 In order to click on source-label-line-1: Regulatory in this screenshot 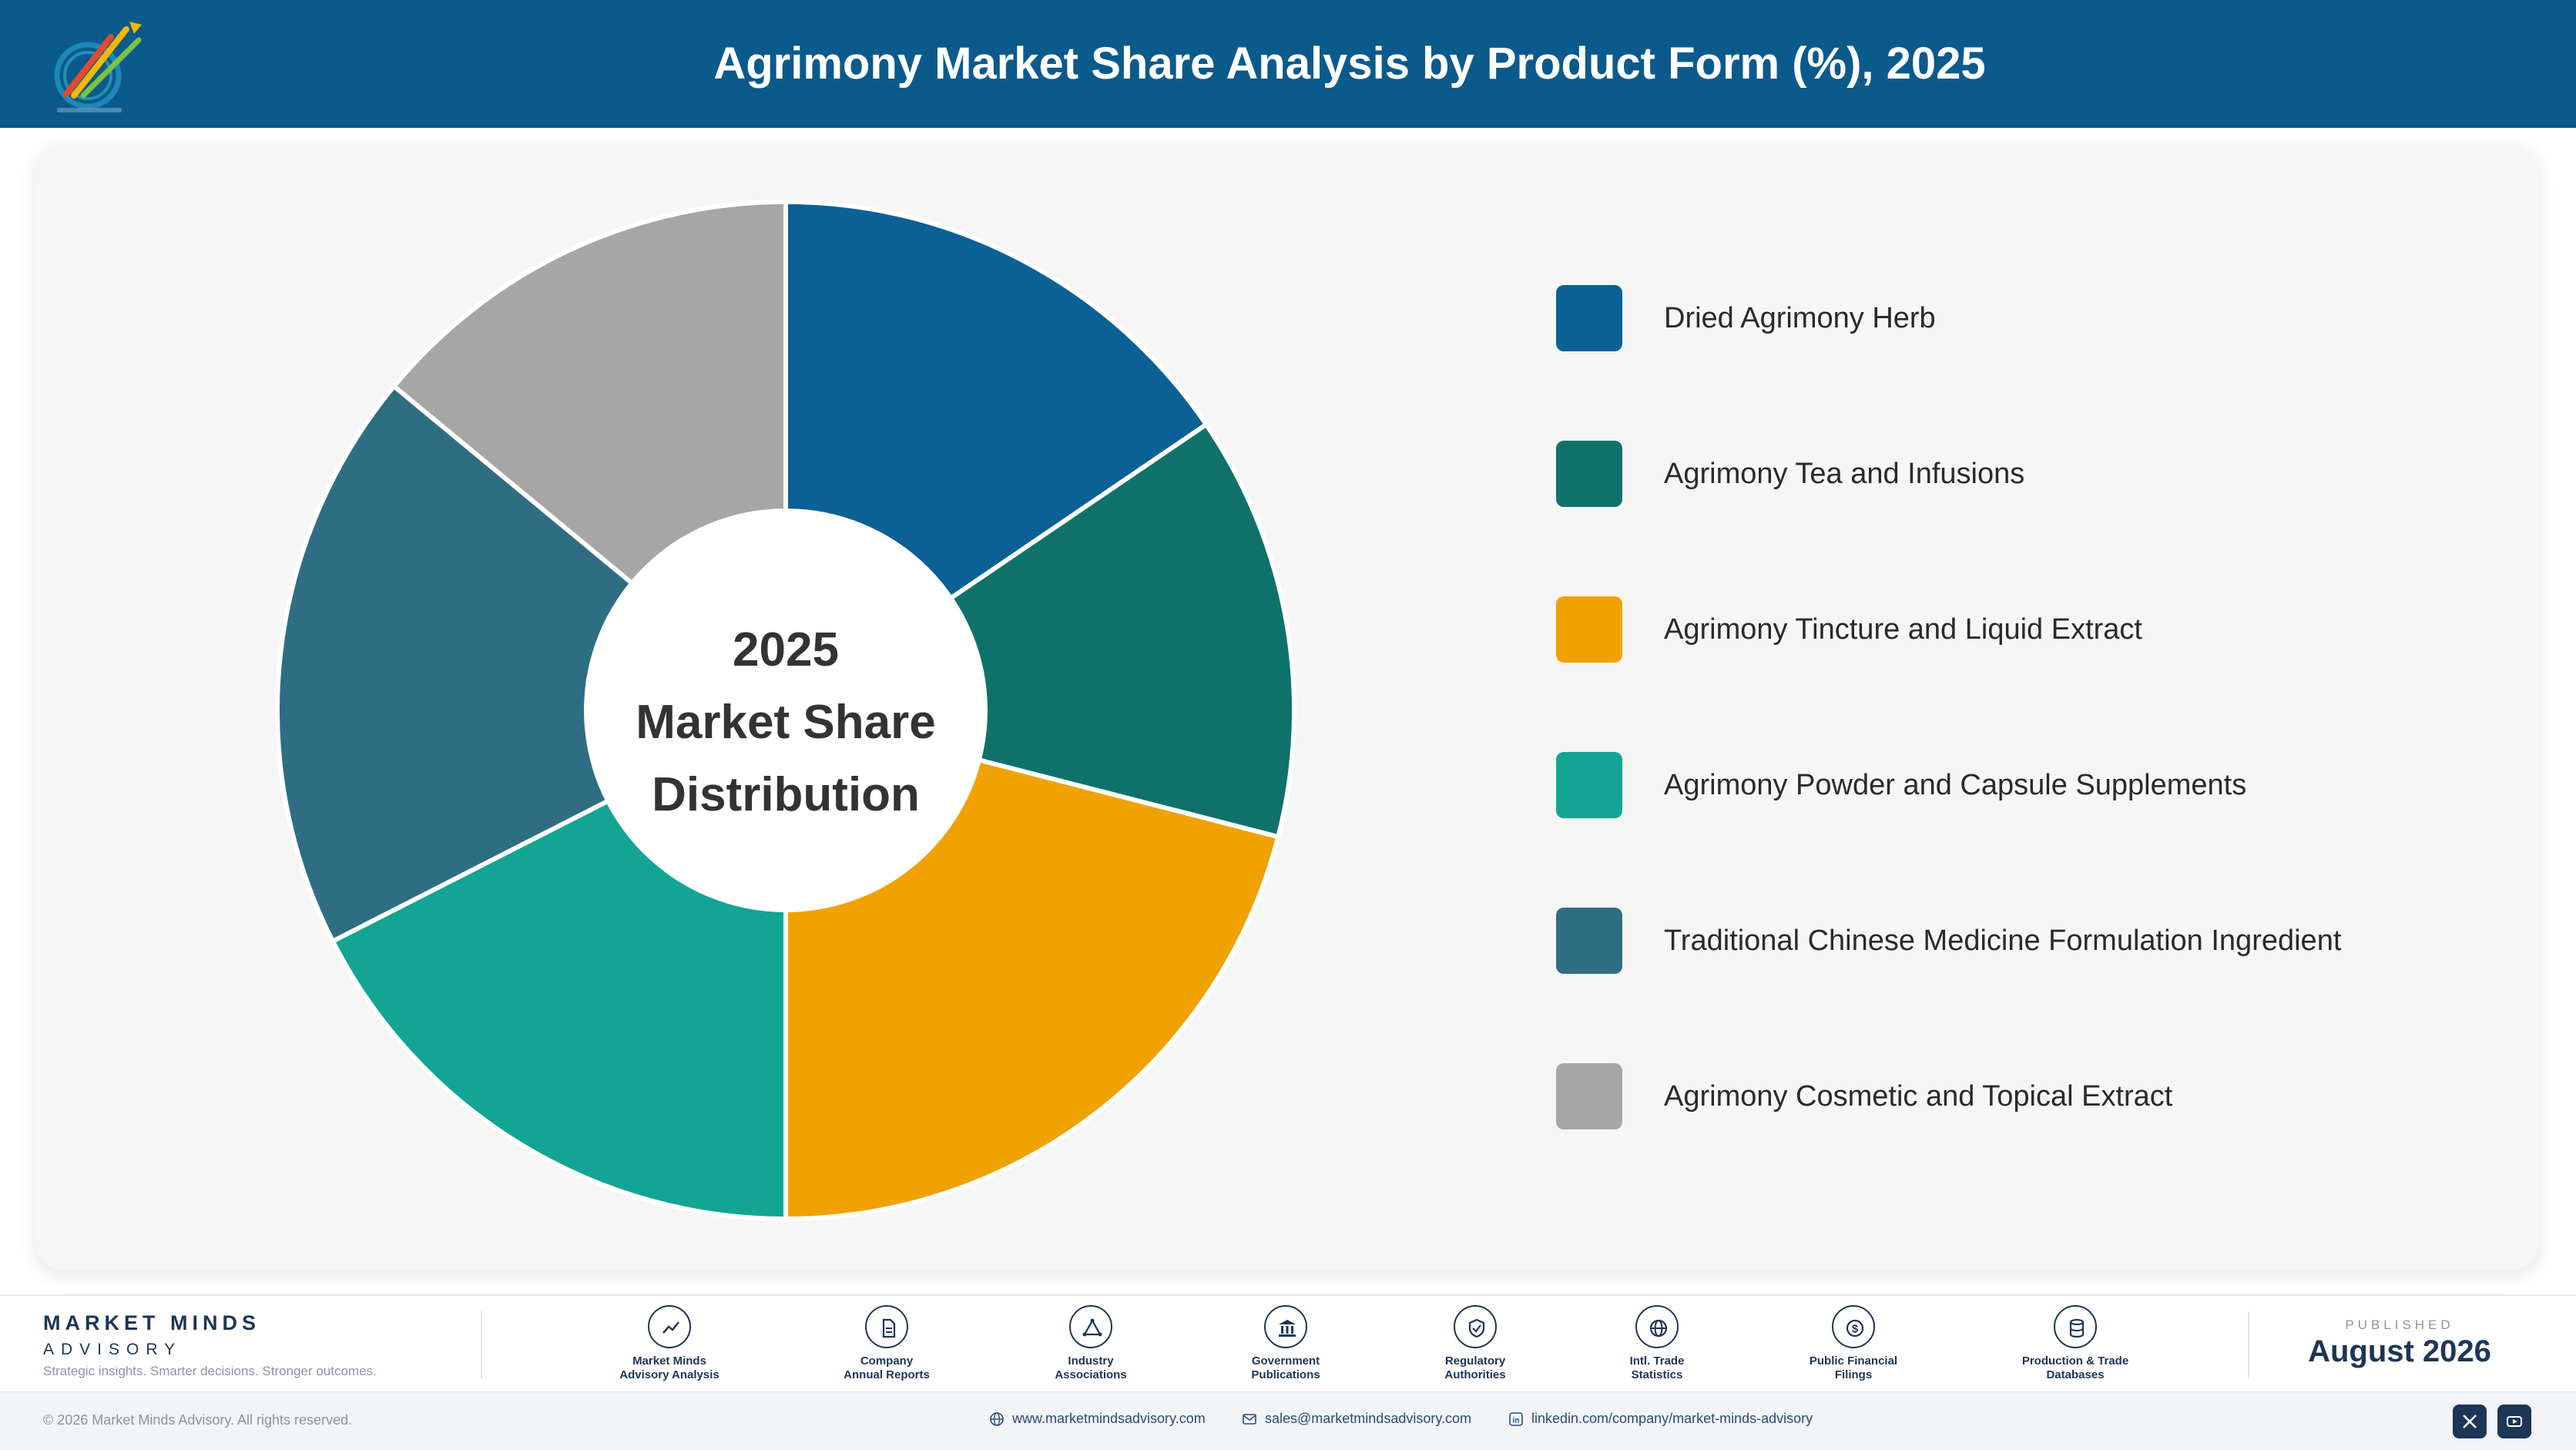, I will do `click(1475, 1361)`.